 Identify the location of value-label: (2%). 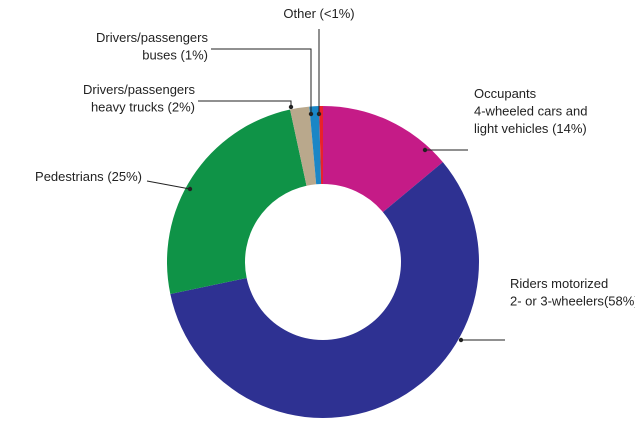
(181, 107).